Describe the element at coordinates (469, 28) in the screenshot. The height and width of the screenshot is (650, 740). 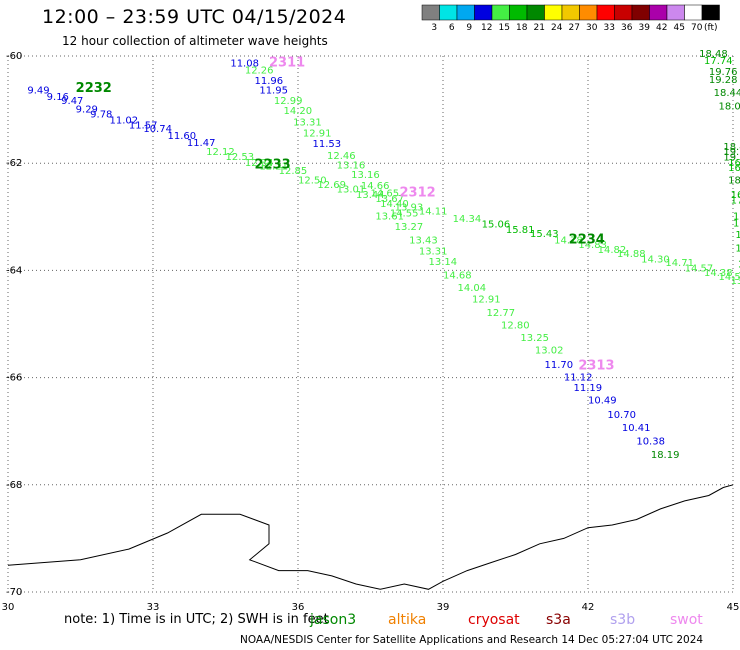
I see `legend-label: 9` at that location.